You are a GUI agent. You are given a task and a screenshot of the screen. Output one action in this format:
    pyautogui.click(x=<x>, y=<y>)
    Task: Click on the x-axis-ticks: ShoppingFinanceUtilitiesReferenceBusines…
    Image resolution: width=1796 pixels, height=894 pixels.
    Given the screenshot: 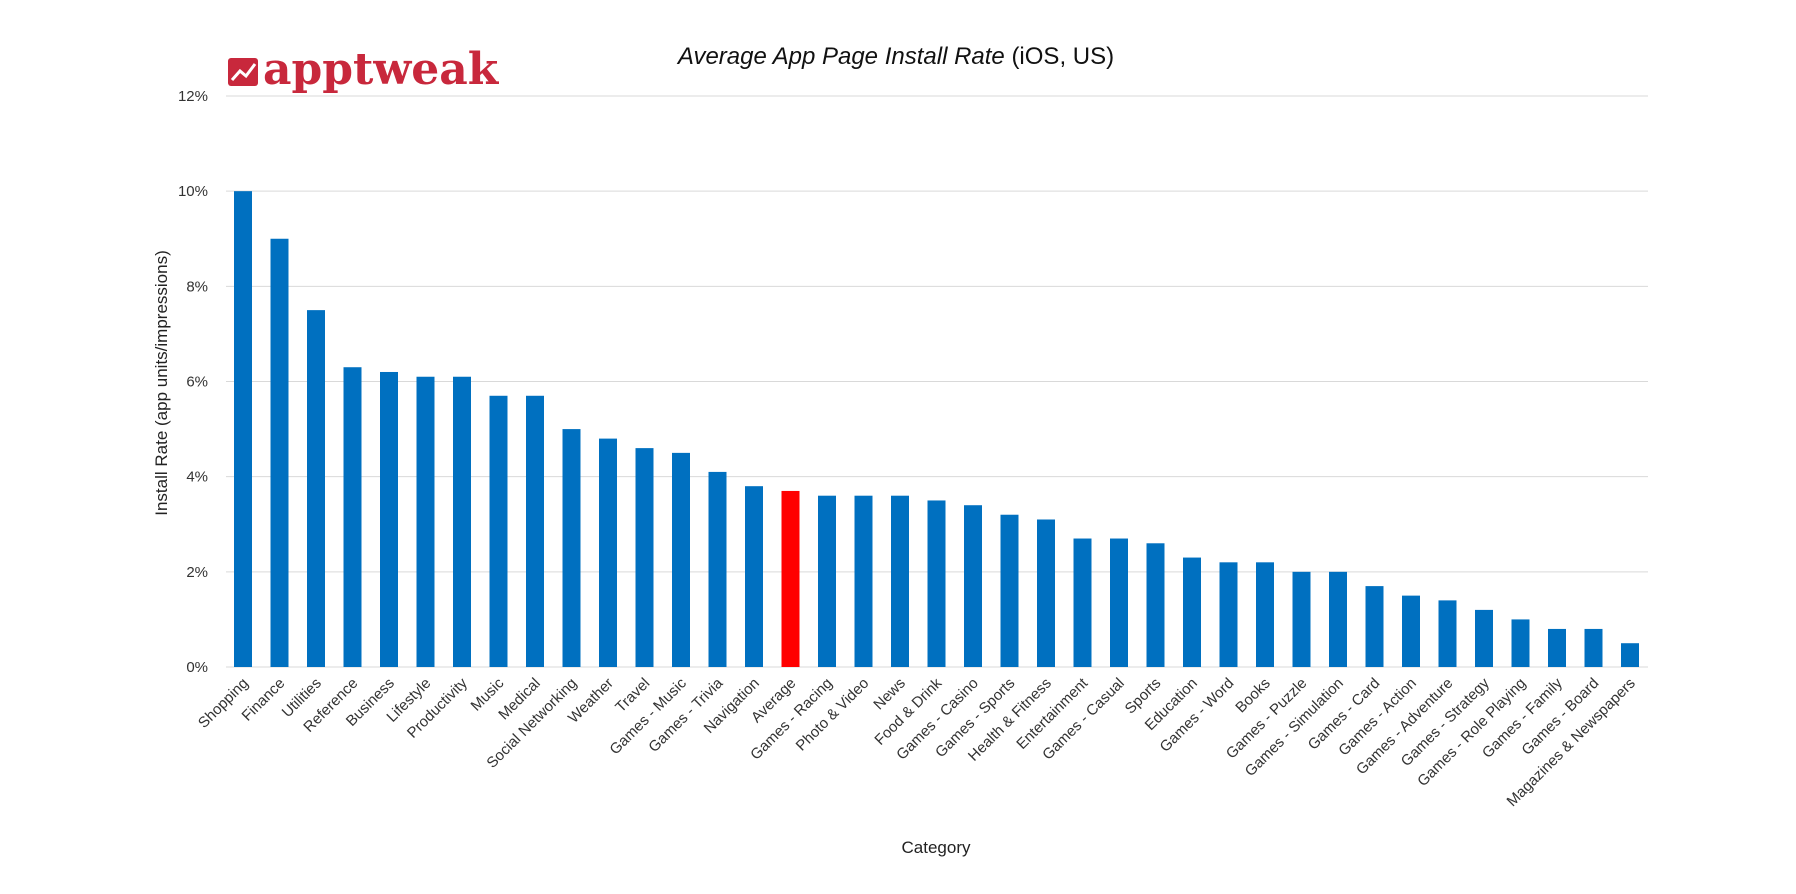 What is the action you would take?
    pyautogui.click(x=917, y=742)
    